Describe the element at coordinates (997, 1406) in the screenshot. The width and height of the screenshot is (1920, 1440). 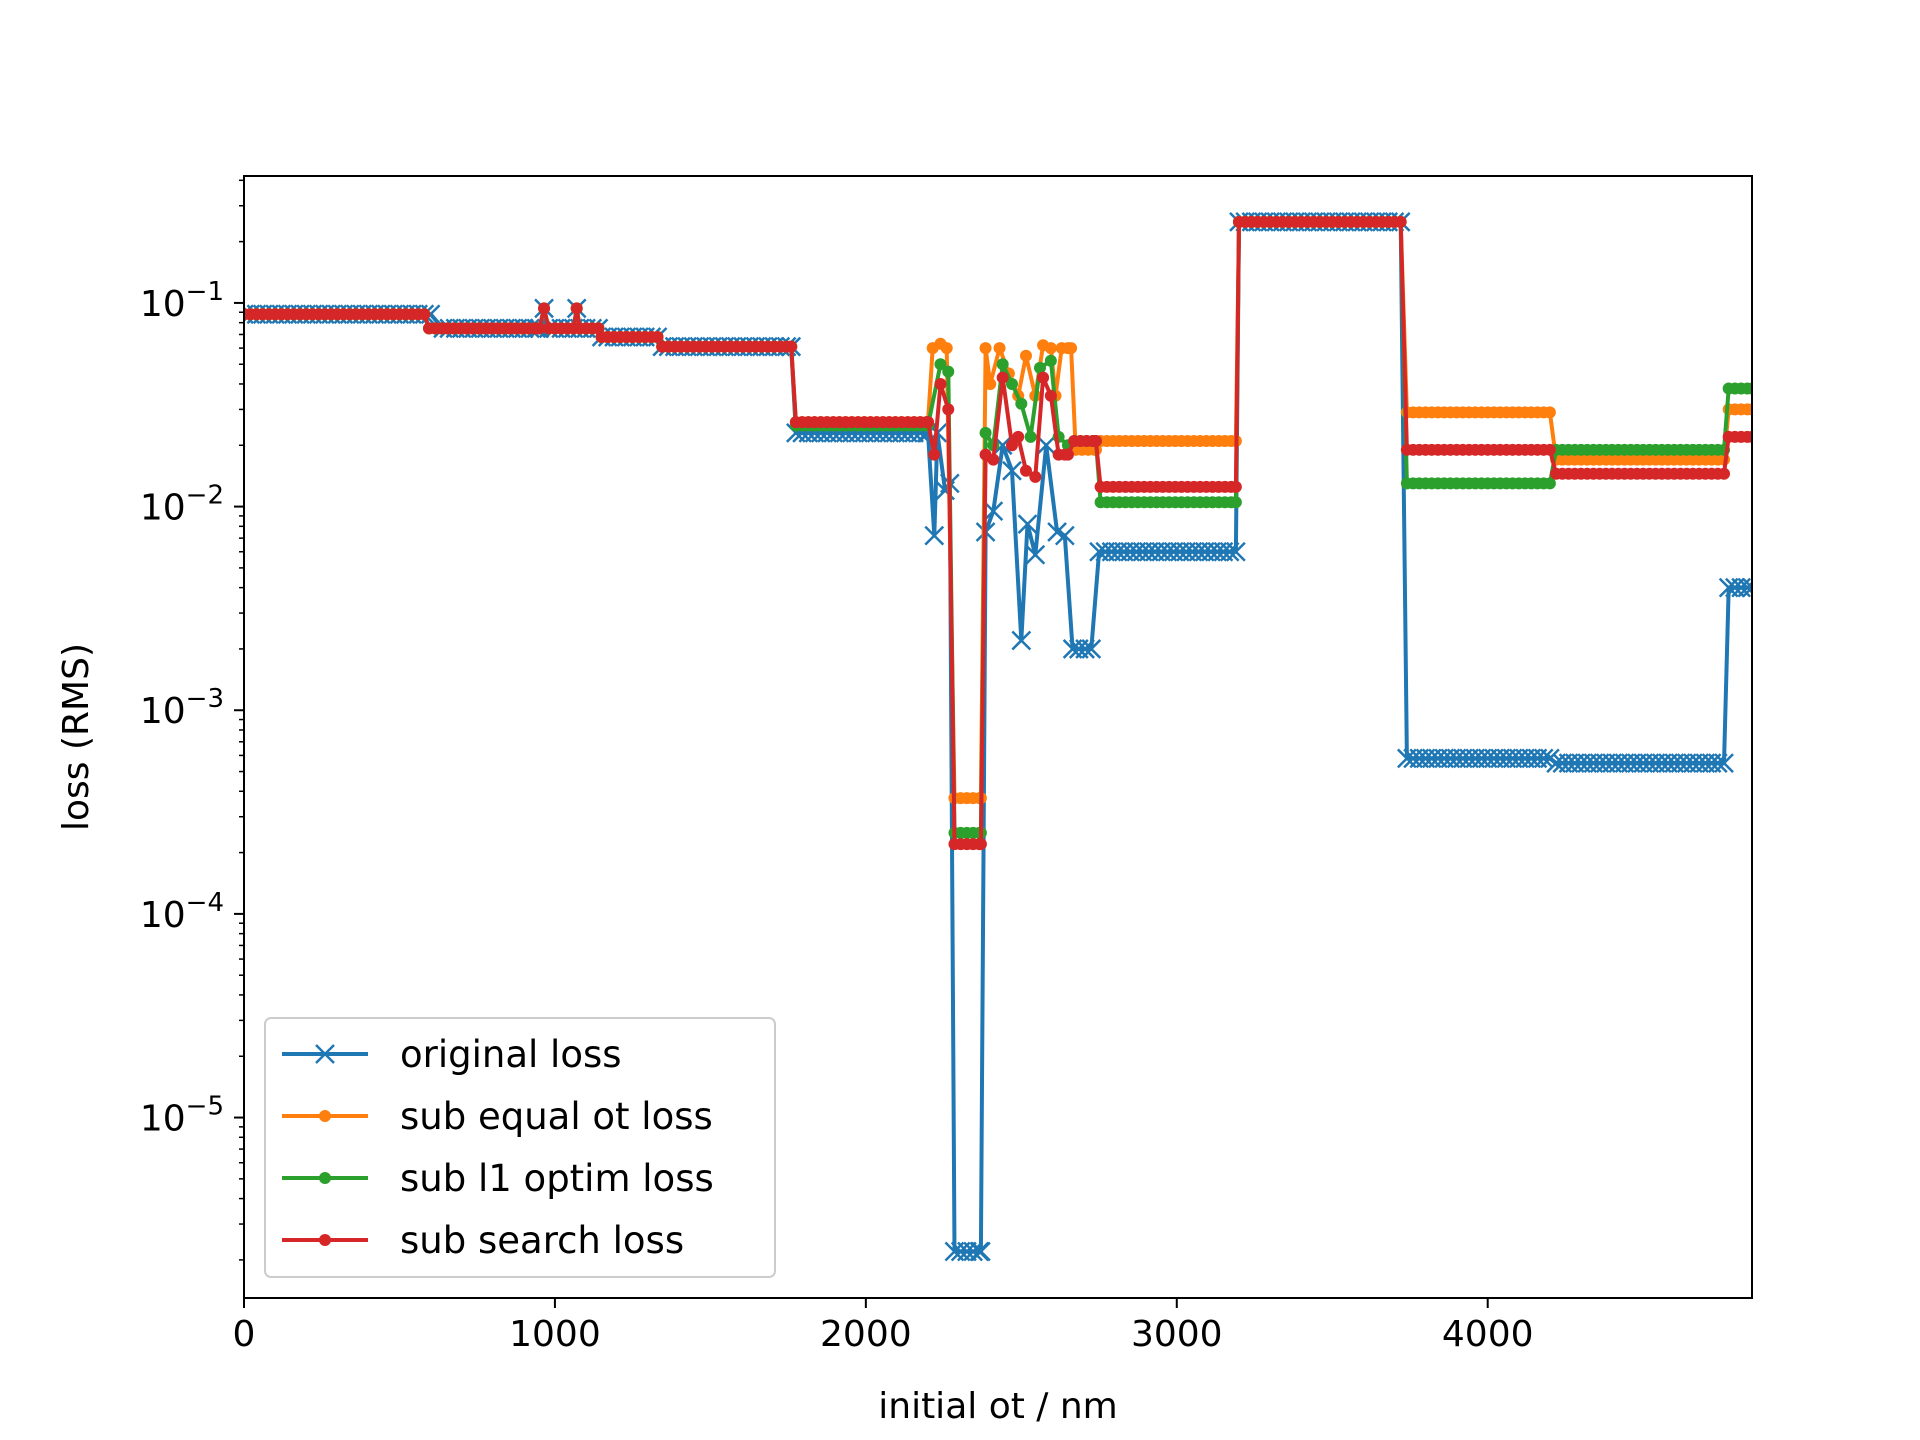
I see `x-axis-label: initial ot / nm` at that location.